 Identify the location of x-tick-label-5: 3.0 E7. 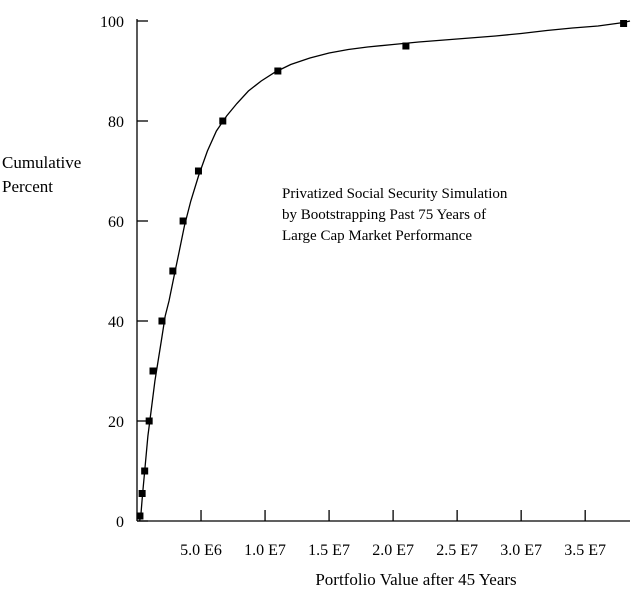
(521, 550).